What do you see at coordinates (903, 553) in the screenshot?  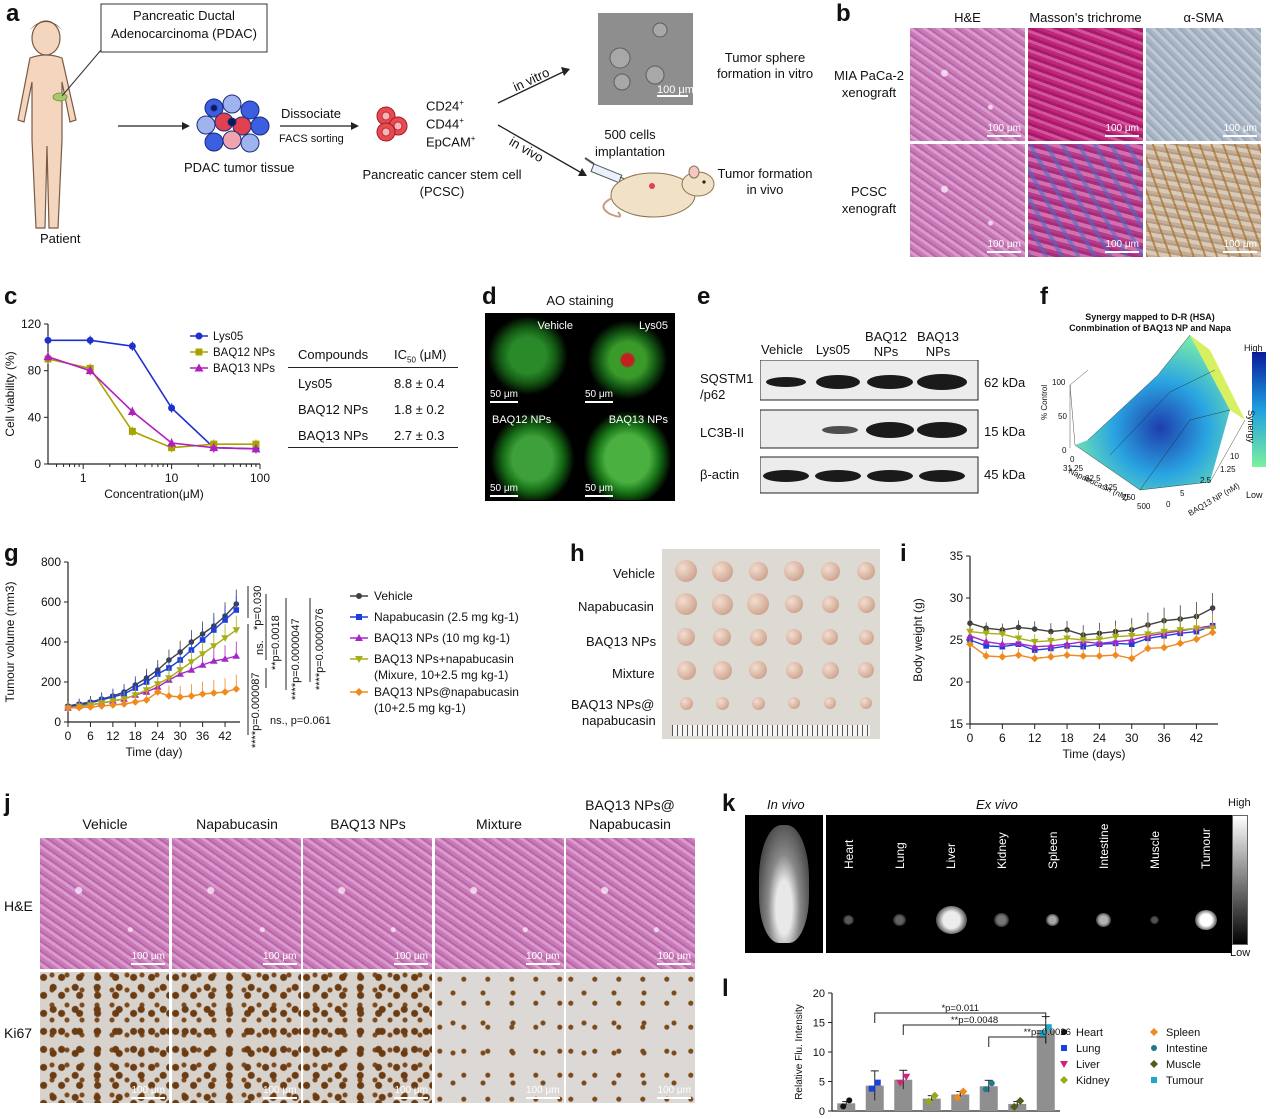 I see `panel-label-i: i` at bounding box center [903, 553].